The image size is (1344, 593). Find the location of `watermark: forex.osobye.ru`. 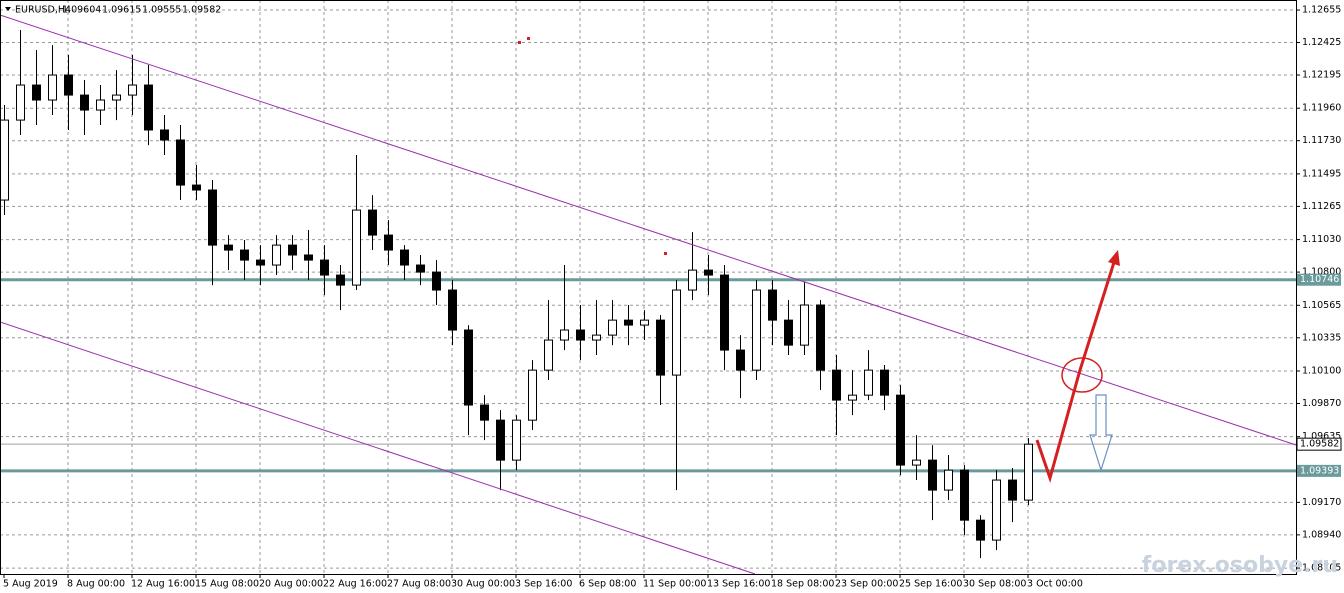

watermark: forex.osobye.ru is located at coordinates (1240, 565).